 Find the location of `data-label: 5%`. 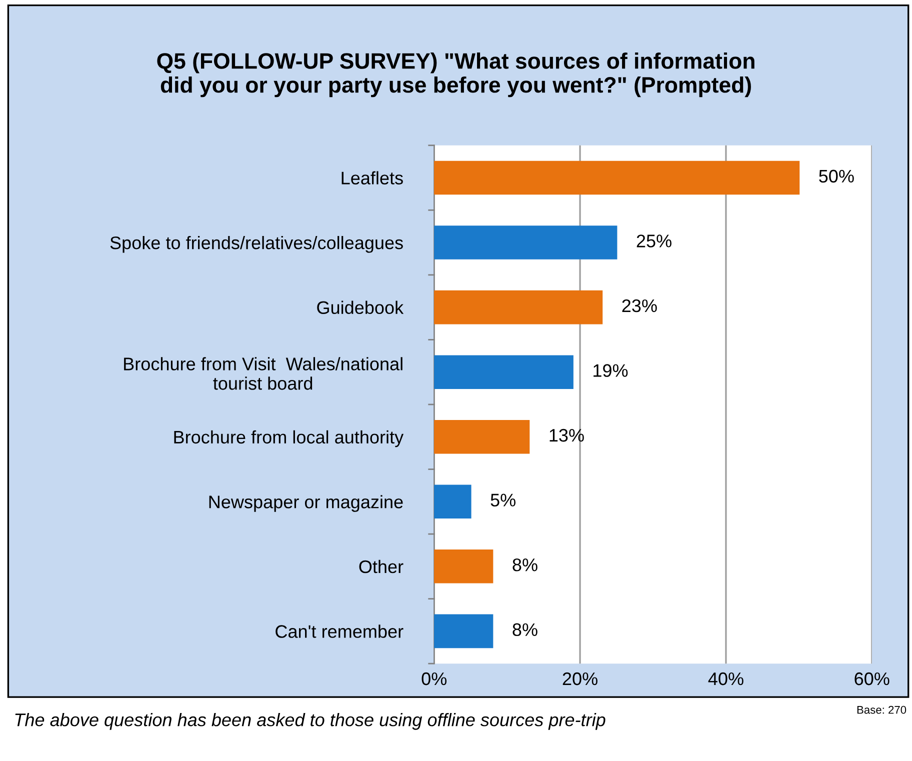

data-label: 5% is located at coordinates (503, 500).